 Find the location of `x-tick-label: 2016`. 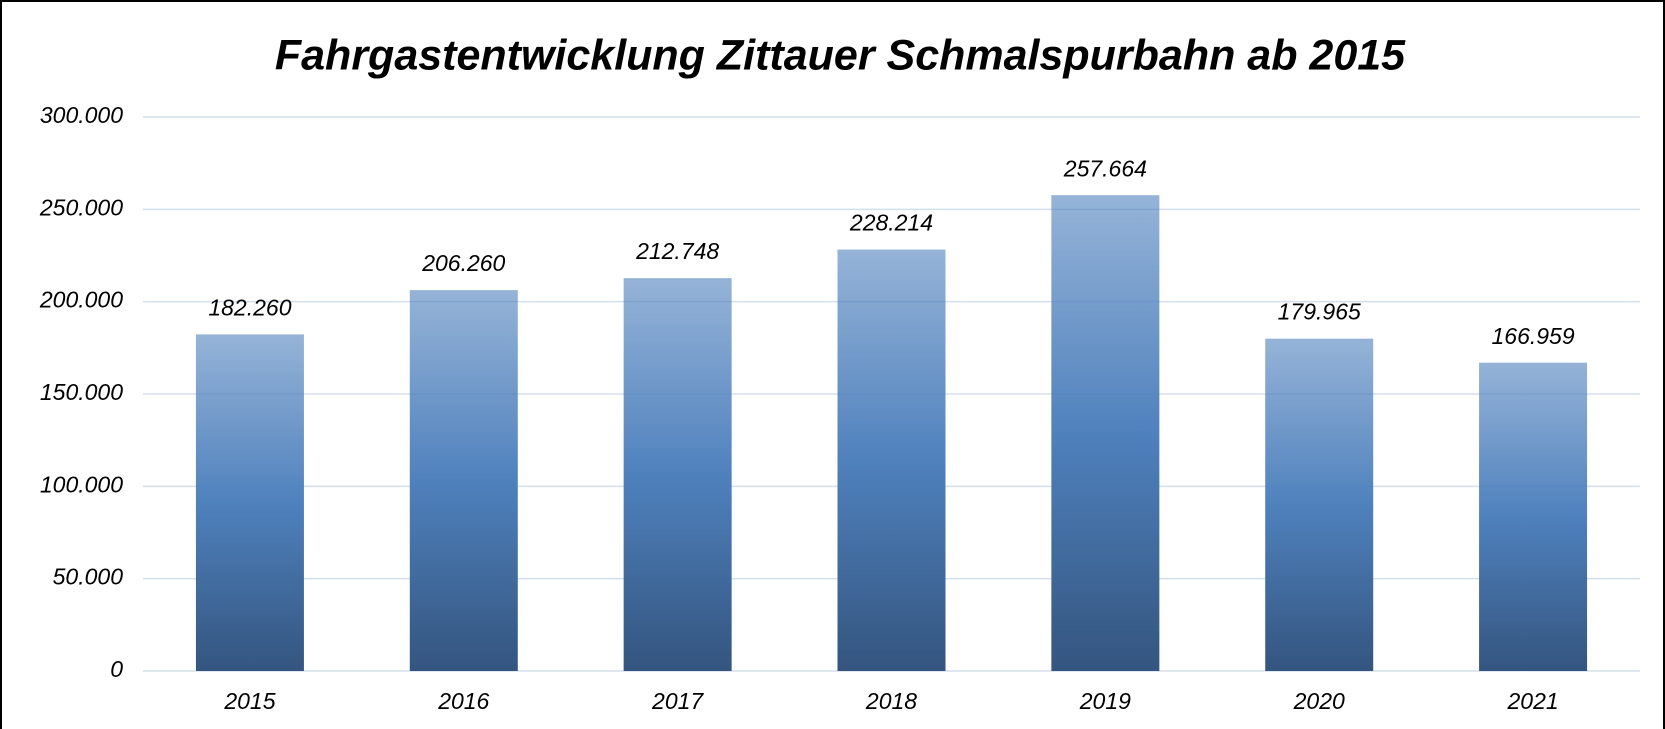

x-tick-label: 2016 is located at coordinates (463, 701).